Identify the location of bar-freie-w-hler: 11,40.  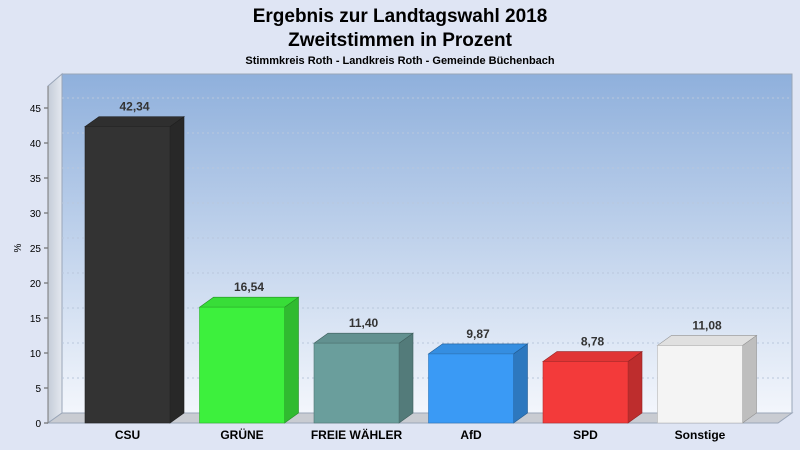
(363, 370).